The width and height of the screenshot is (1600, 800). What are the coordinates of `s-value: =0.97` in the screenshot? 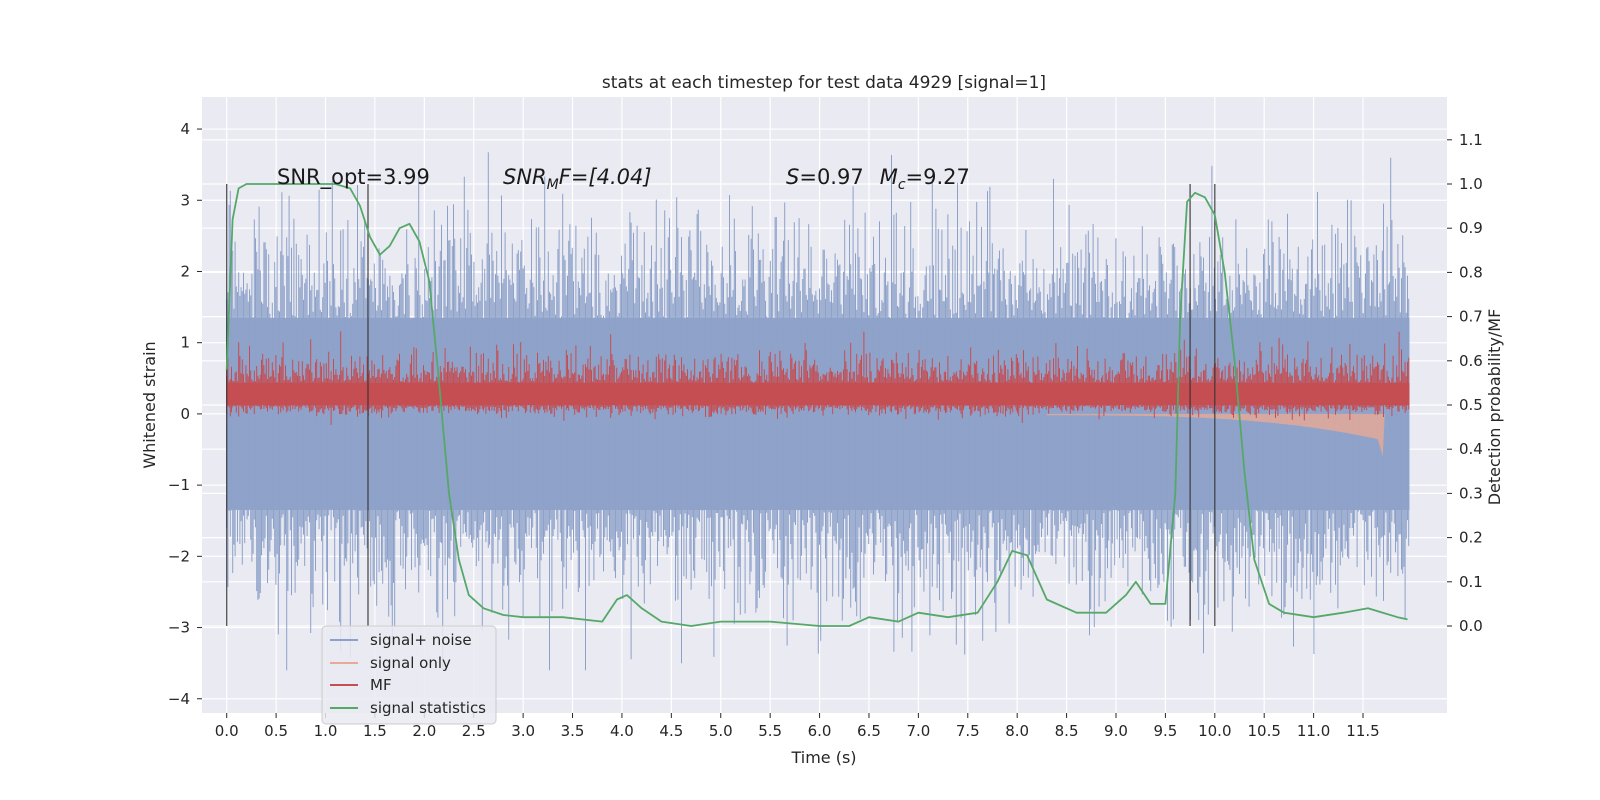 It's located at (831, 177).